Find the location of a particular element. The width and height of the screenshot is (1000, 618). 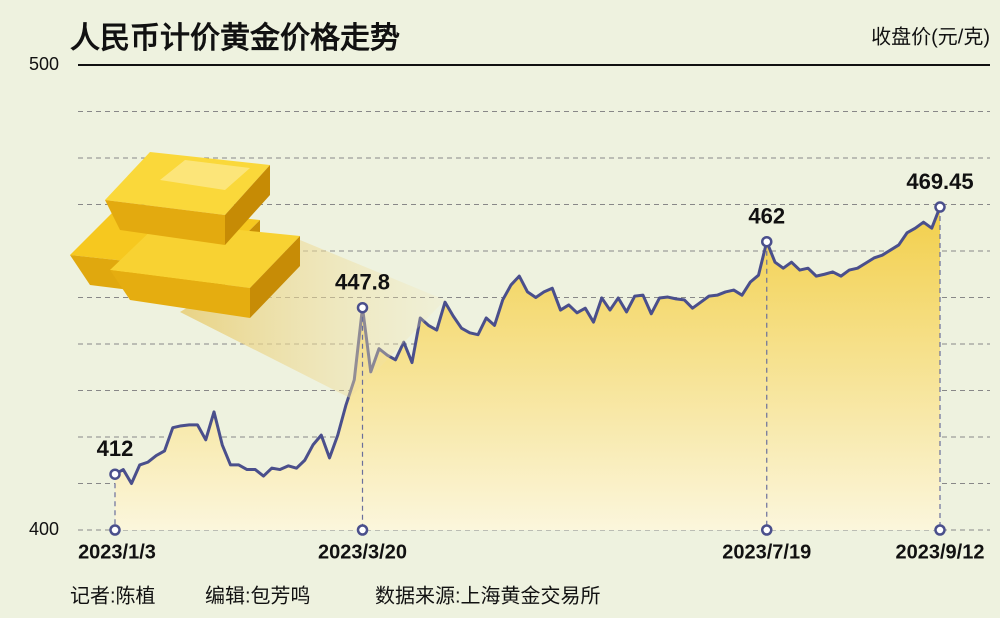

x-tick-label: 2023/7/19 is located at coordinates (766, 552).